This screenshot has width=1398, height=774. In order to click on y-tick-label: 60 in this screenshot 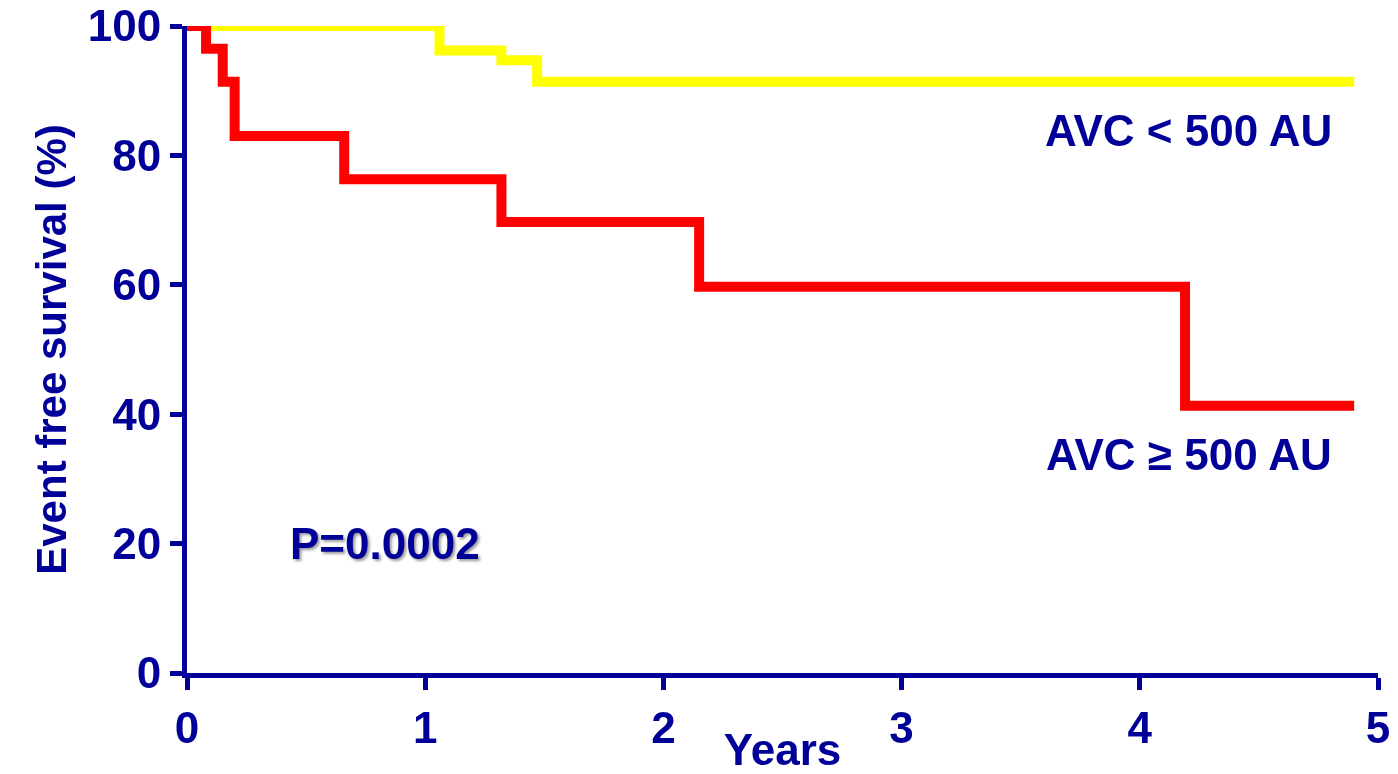, I will do `click(137, 285)`.